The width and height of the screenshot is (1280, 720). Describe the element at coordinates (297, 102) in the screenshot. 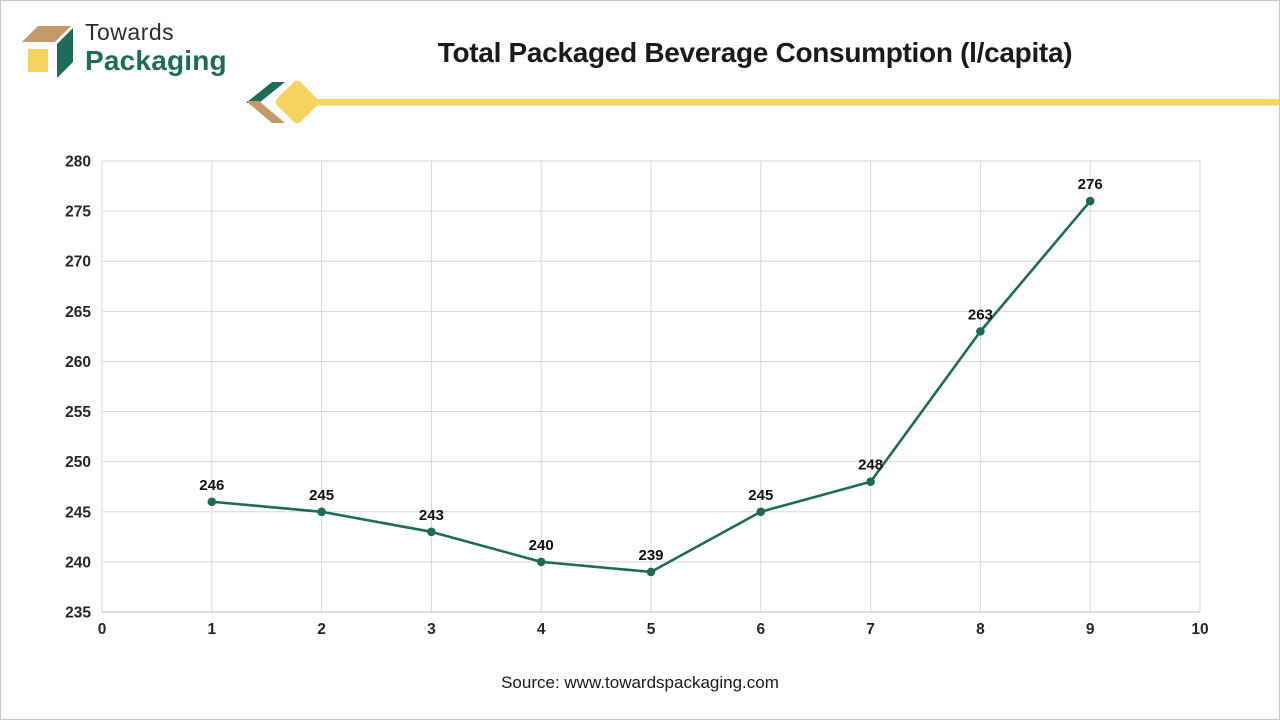

I see `divider-diamond` at that location.